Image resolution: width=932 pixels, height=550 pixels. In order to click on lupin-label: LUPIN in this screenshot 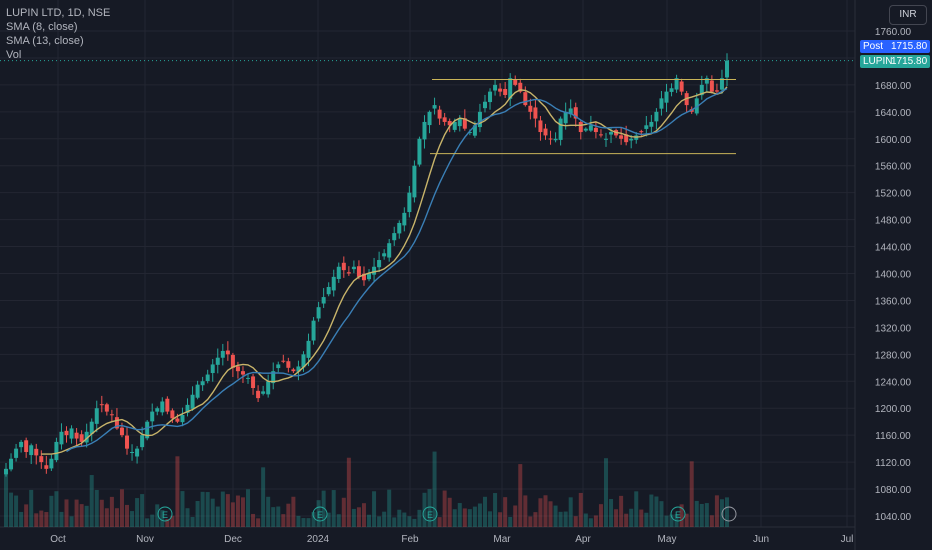, I will do `click(878, 61)`.